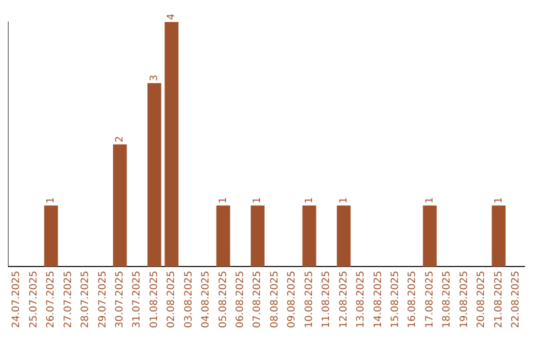 This screenshot has width=540, height=340. I want to click on x-tick-label: 31.07.2025, so click(137, 299).